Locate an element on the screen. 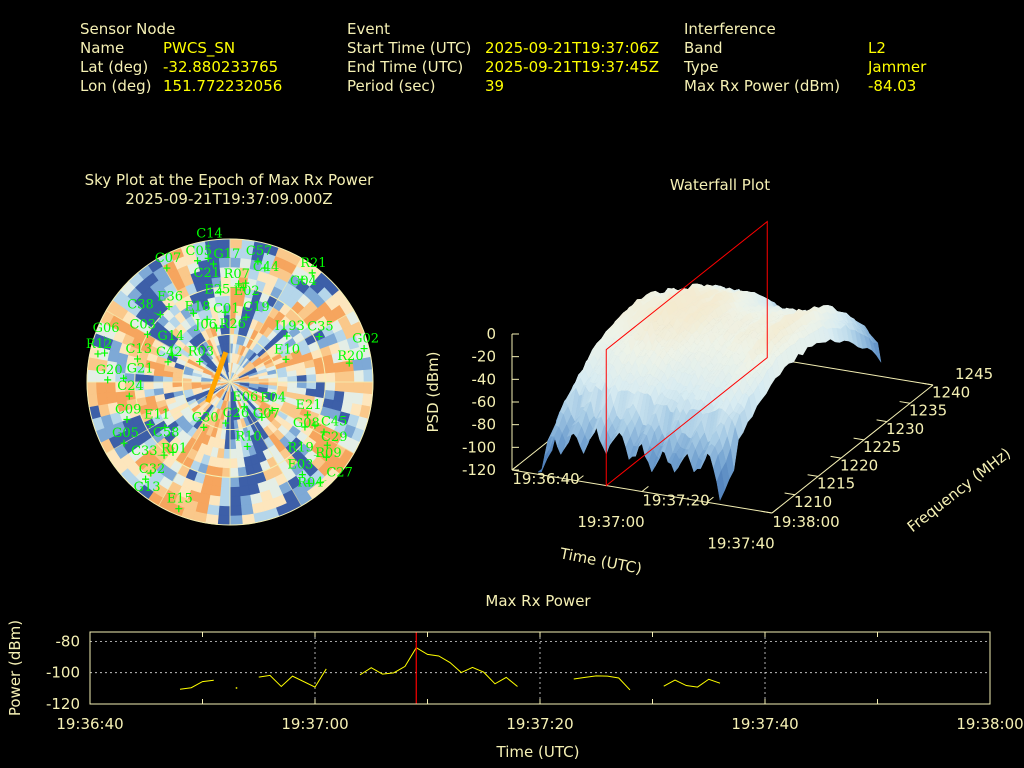  satellite-label: C27 is located at coordinates (339, 472).